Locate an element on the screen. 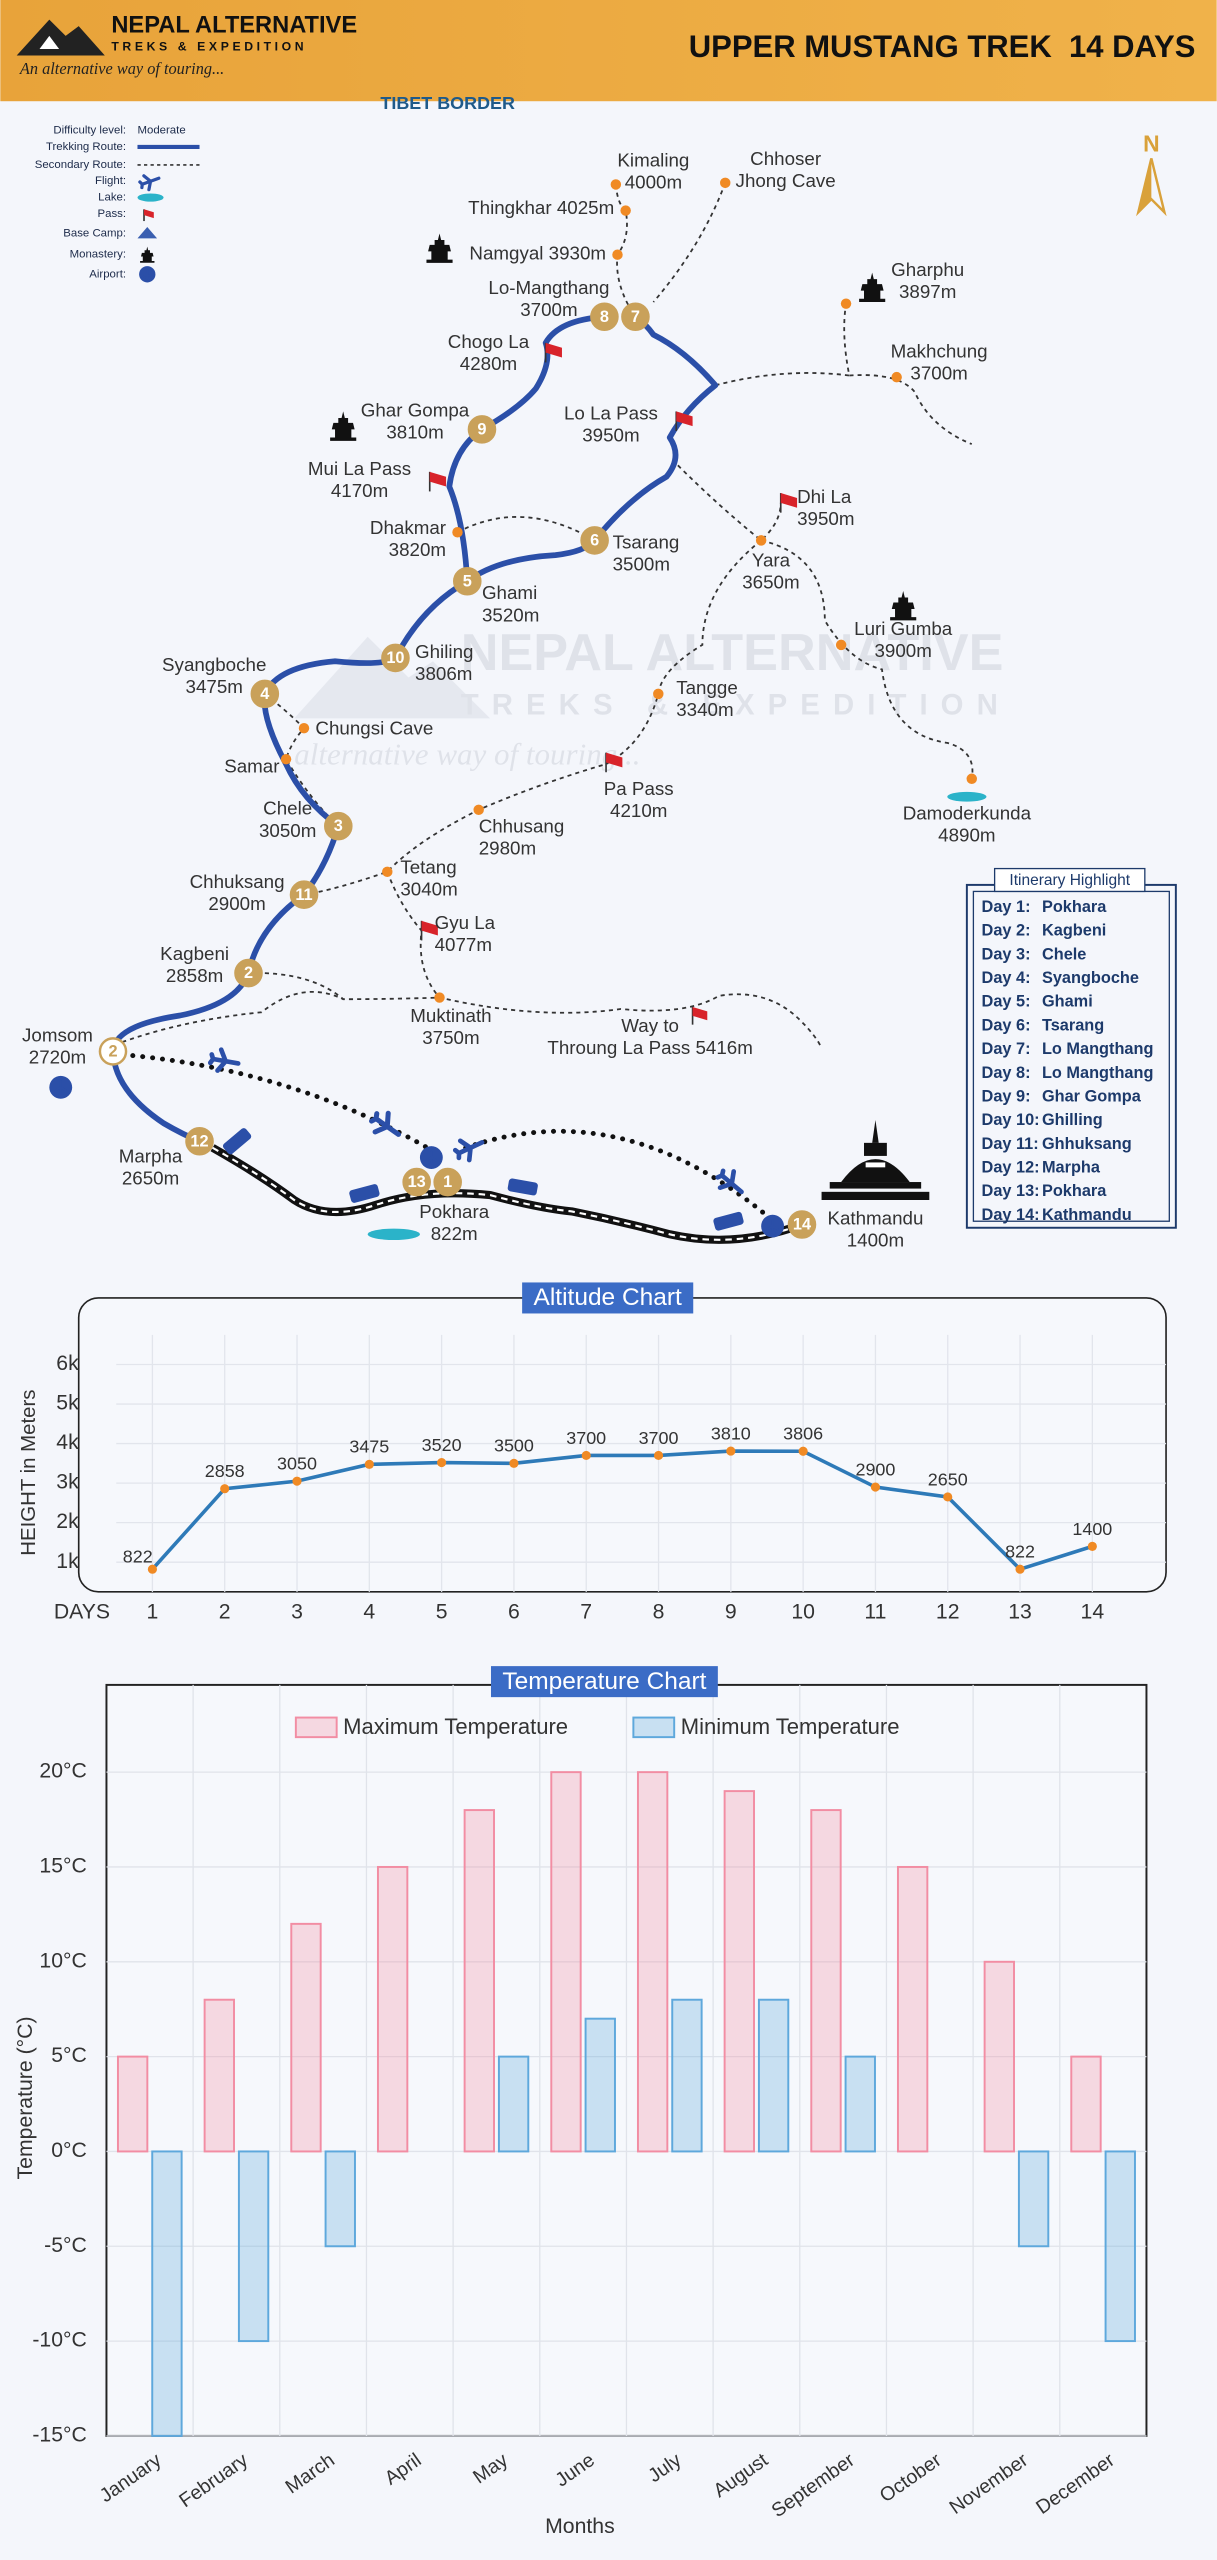 The width and height of the screenshot is (1217, 2560). place-label: Kathmandu is located at coordinates (875, 1218).